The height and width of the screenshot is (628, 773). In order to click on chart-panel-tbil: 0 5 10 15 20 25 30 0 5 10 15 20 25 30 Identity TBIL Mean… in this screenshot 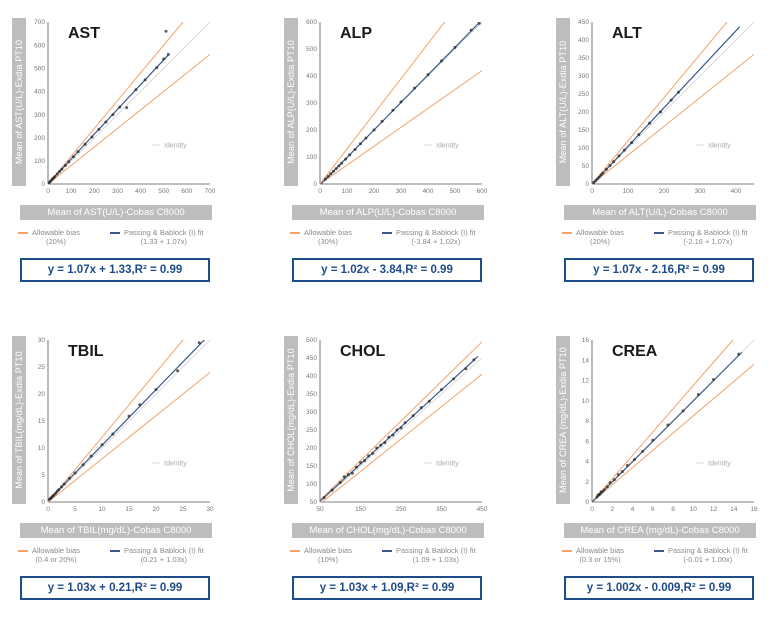, I will do `click(120, 468)`.